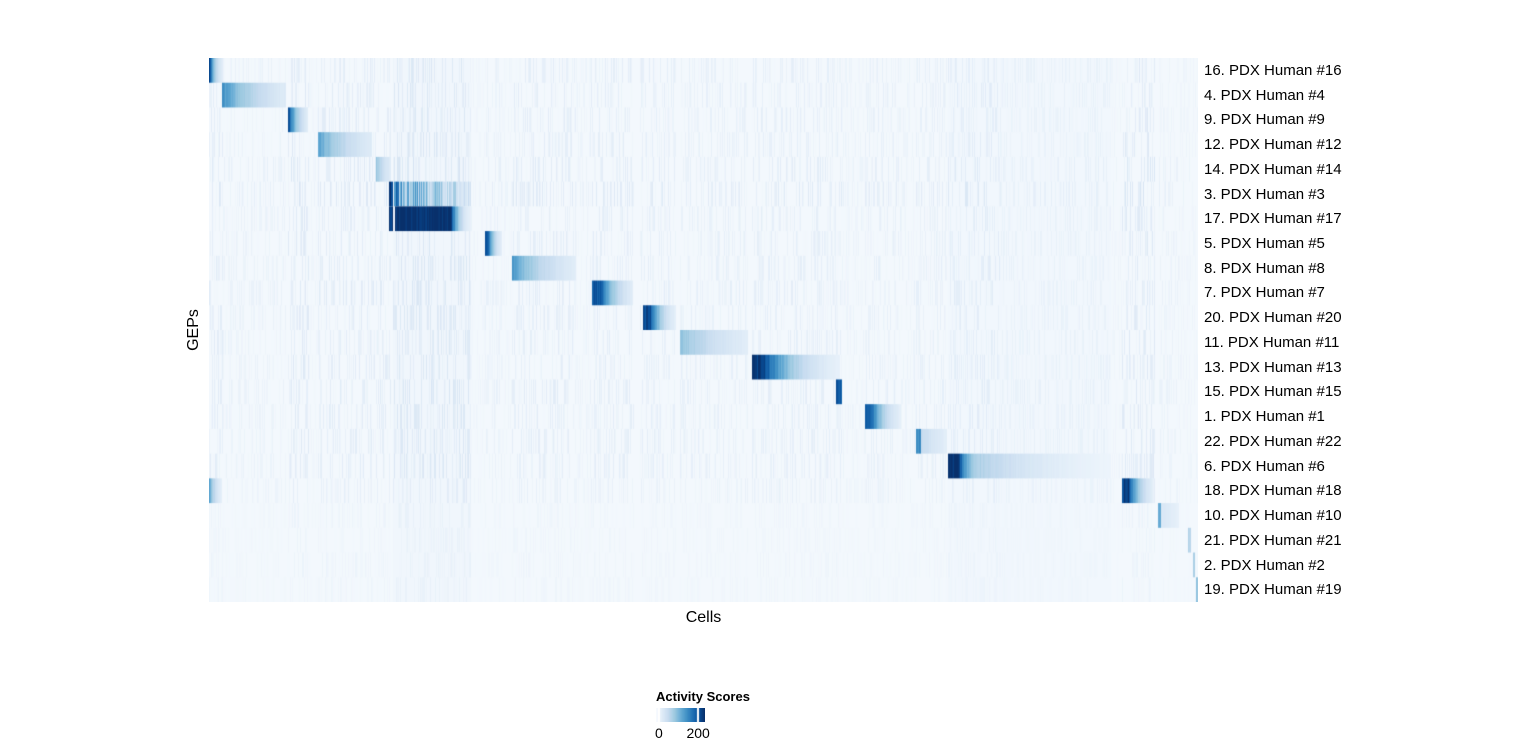 The image size is (1540, 743). I want to click on legend-colorbar, so click(680, 715).